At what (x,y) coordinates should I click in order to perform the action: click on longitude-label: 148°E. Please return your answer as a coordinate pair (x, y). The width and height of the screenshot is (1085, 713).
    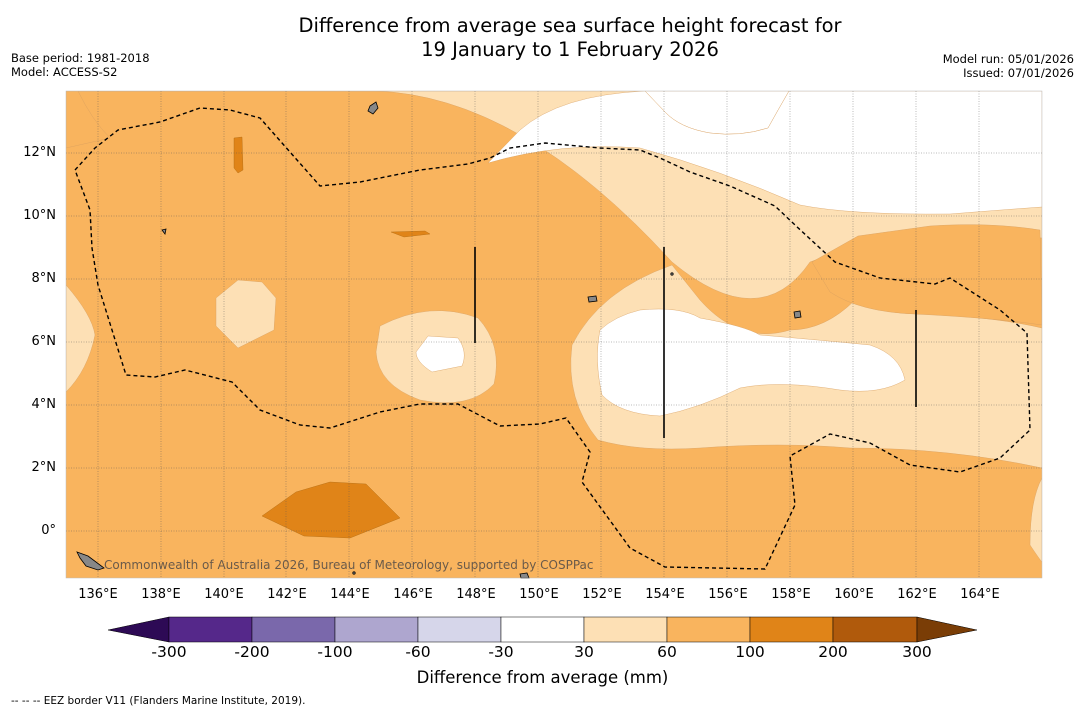
    Looking at the image, I should click on (476, 594).